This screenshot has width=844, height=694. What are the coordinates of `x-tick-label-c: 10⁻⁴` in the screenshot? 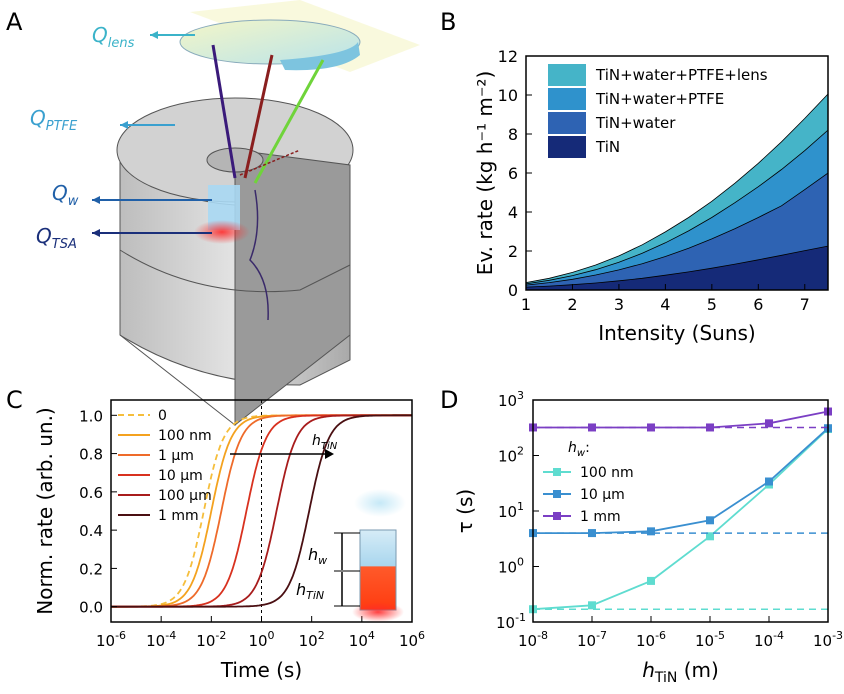 It's located at (161, 639).